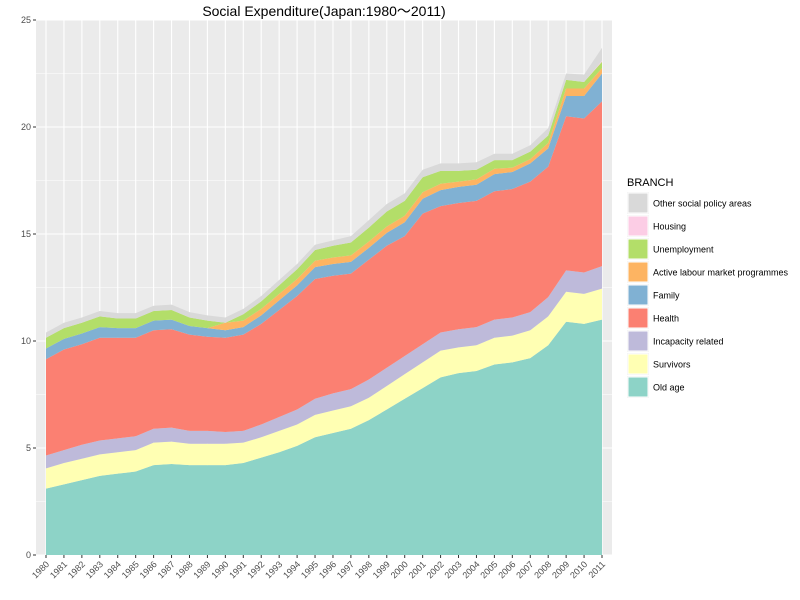 The height and width of the screenshot is (600, 800). I want to click on x-tick-label: 1981, so click(58, 569).